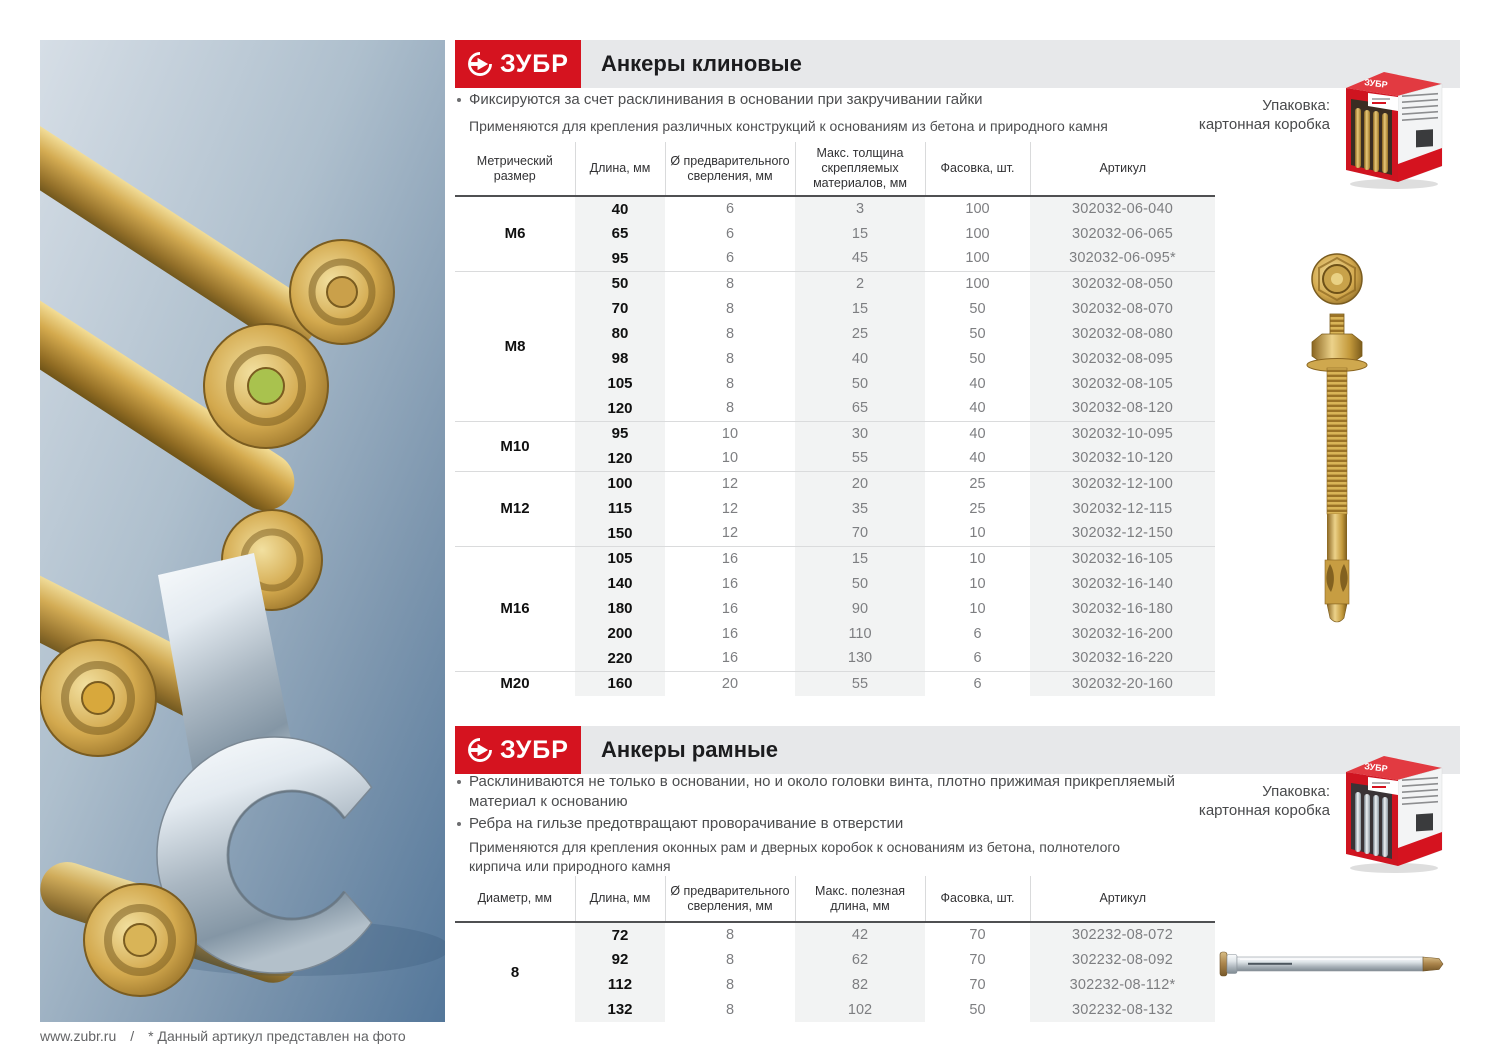 The width and height of the screenshot is (1500, 1060). I want to click on sku-cell: 302232-08-092, so click(1122, 959).